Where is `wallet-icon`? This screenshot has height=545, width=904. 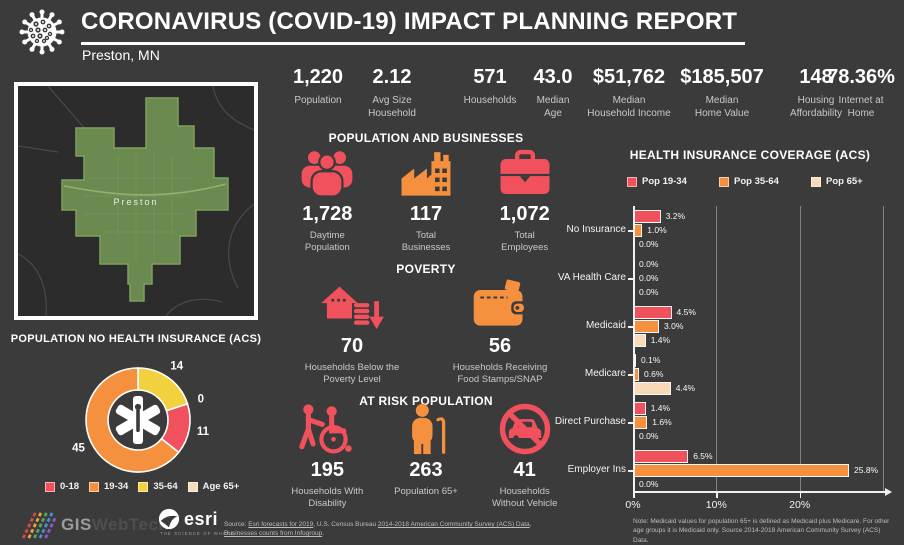
wallet-icon is located at coordinates (500, 305).